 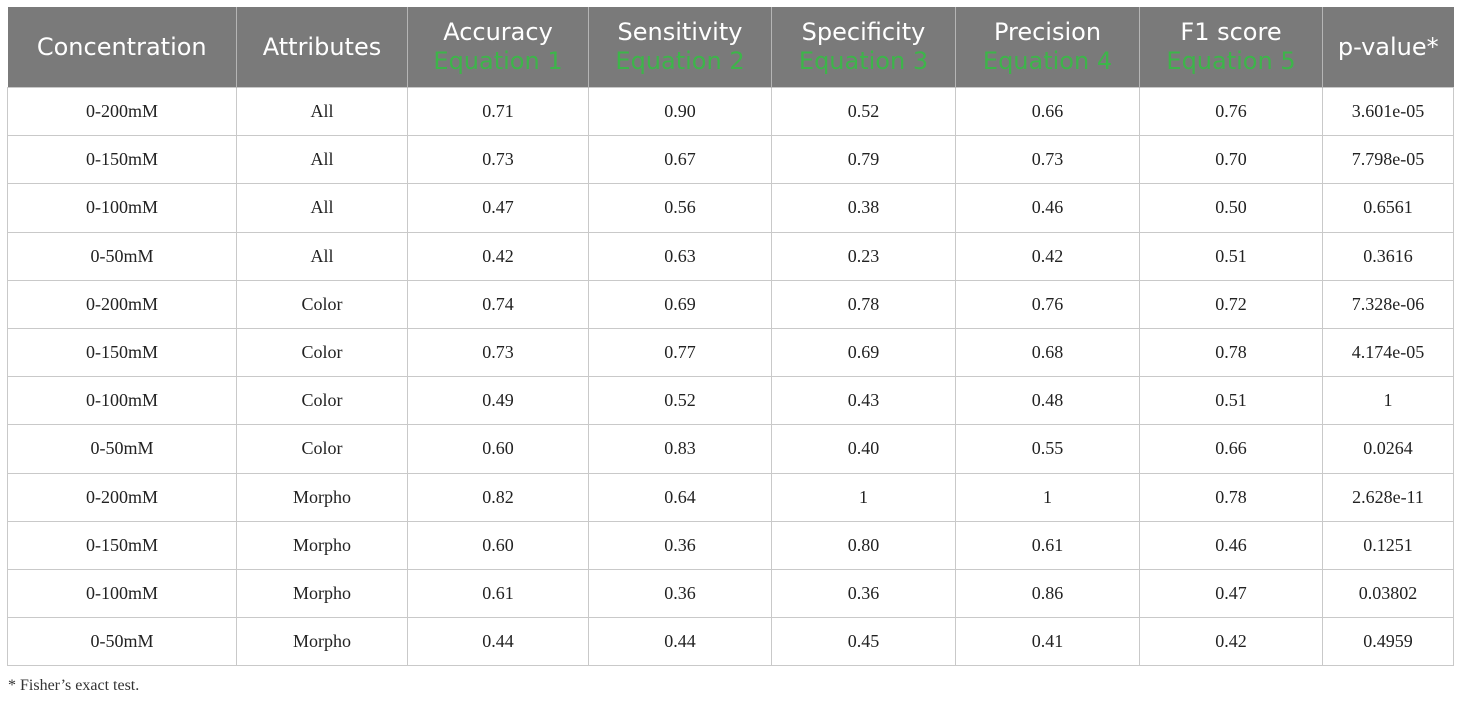 What do you see at coordinates (498, 111) in the screenshot?
I see `table-cell: 0.71` at bounding box center [498, 111].